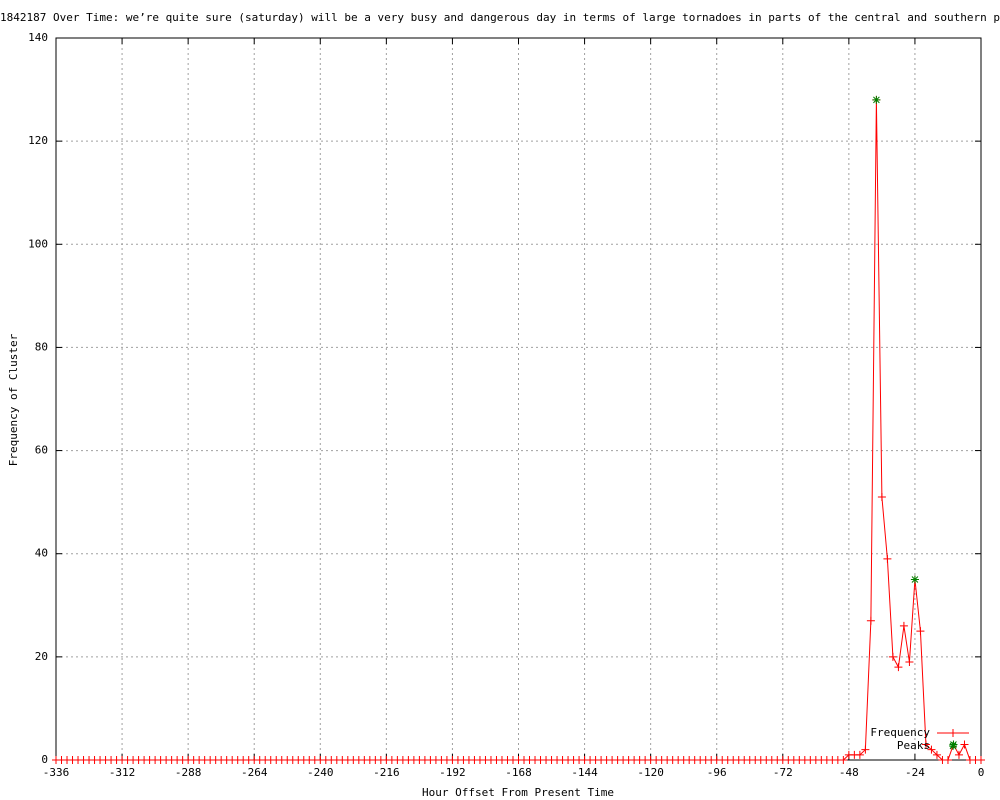 Image resolution: width=1000 pixels, height=800 pixels. What do you see at coordinates (783, 772) in the screenshot?
I see `x-tick-label: -72` at bounding box center [783, 772].